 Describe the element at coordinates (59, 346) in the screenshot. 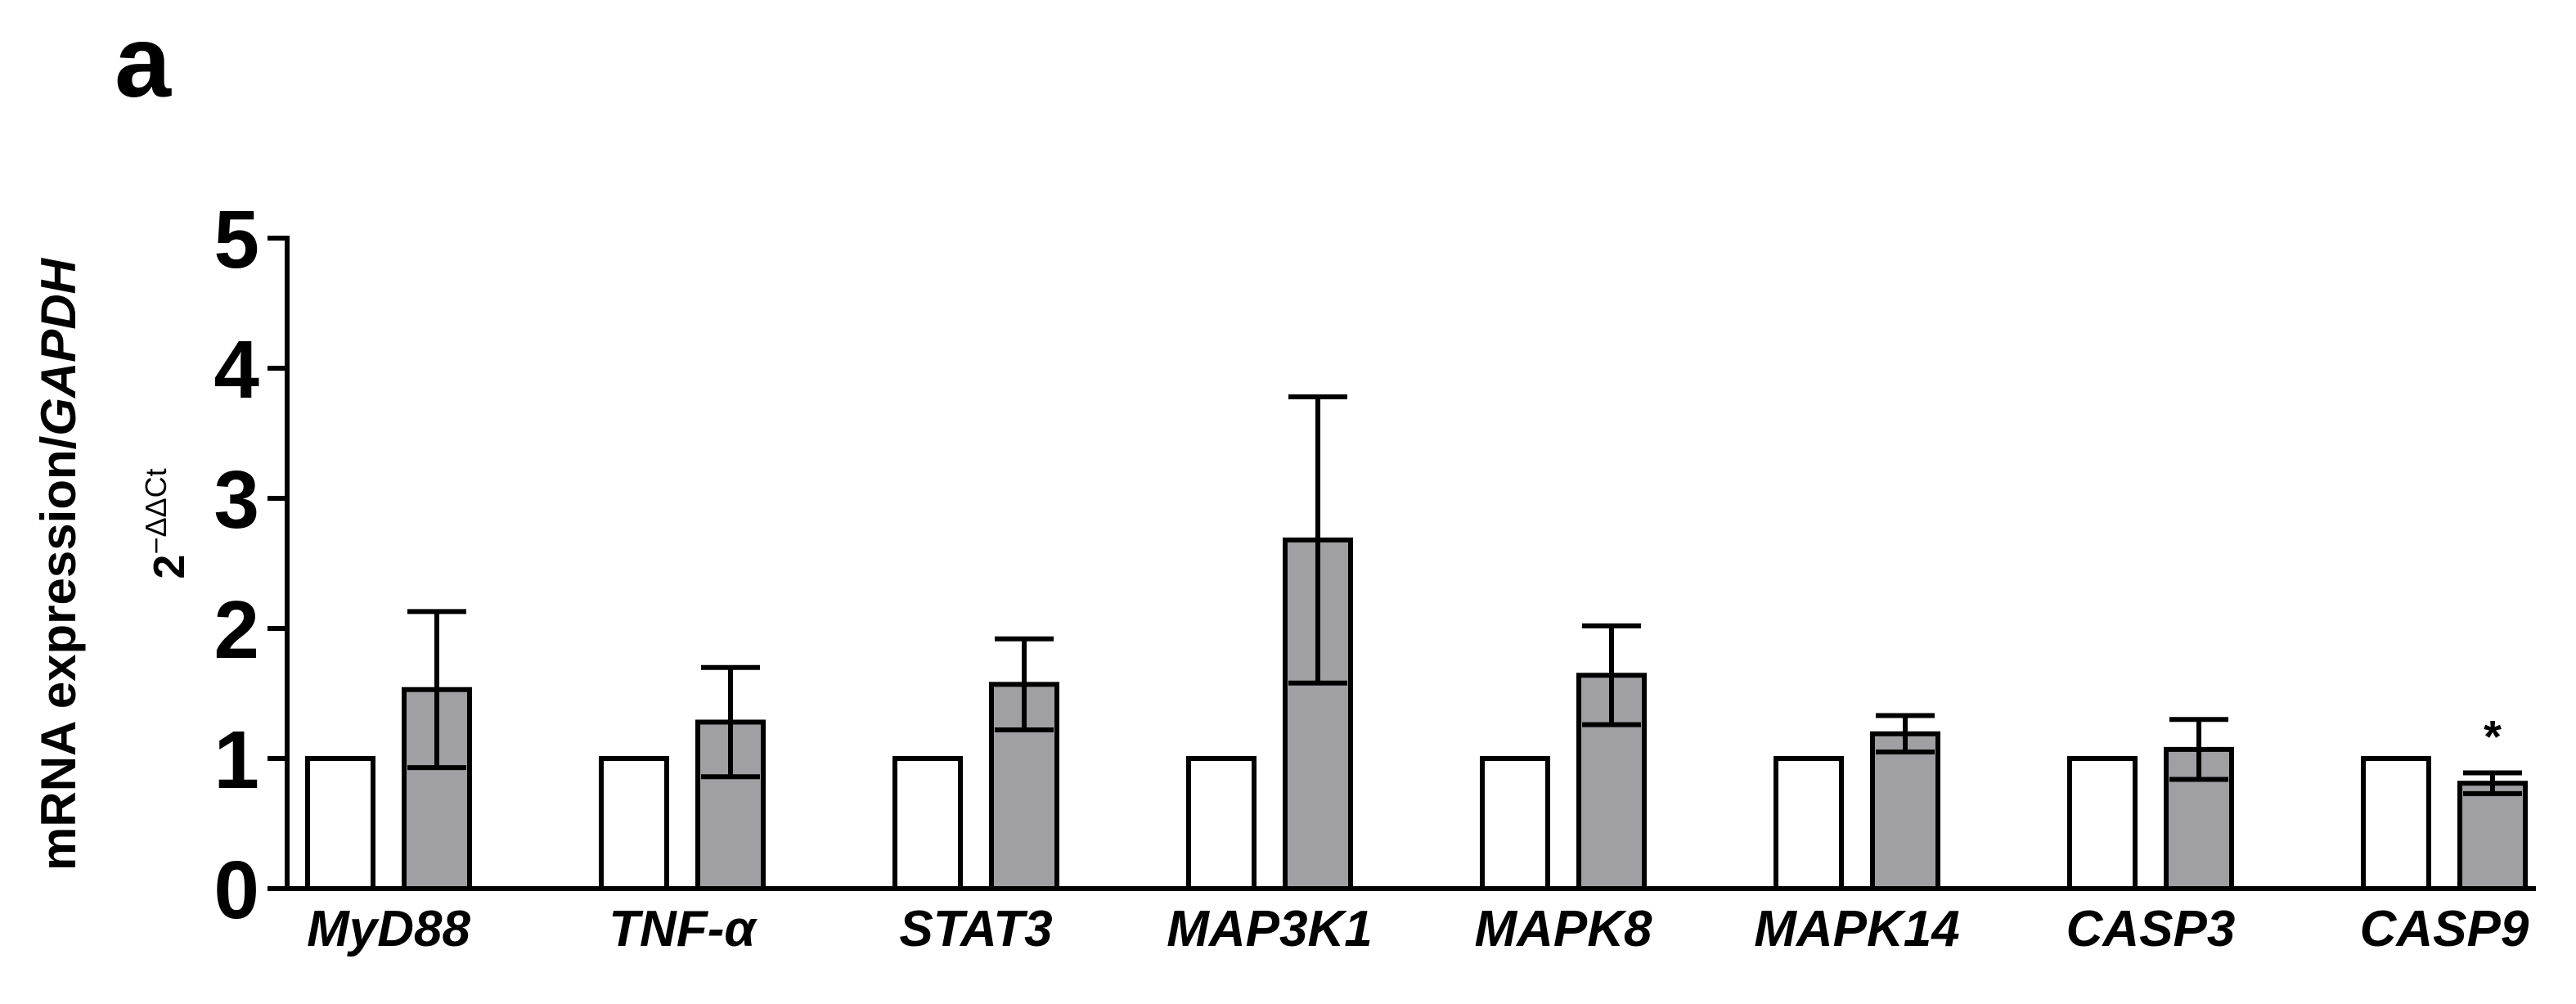

I see `y-axis-label-gene: GAPDH` at that location.